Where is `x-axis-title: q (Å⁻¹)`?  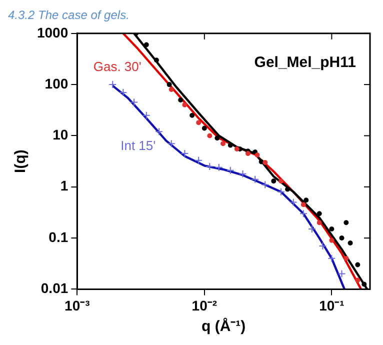 x-axis-title: q (Å⁻¹) is located at coordinates (223, 326).